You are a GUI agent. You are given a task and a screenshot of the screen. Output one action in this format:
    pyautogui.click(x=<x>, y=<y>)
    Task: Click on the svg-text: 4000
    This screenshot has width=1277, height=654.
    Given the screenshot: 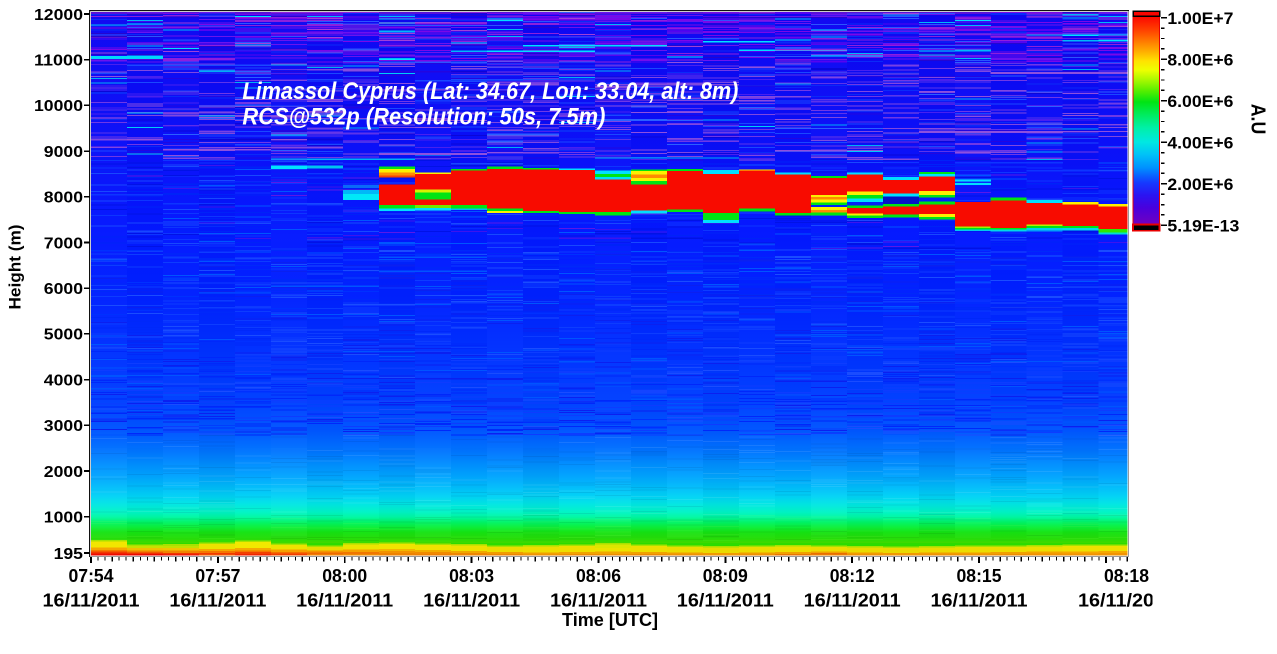 What is the action you would take?
    pyautogui.click(x=63, y=380)
    